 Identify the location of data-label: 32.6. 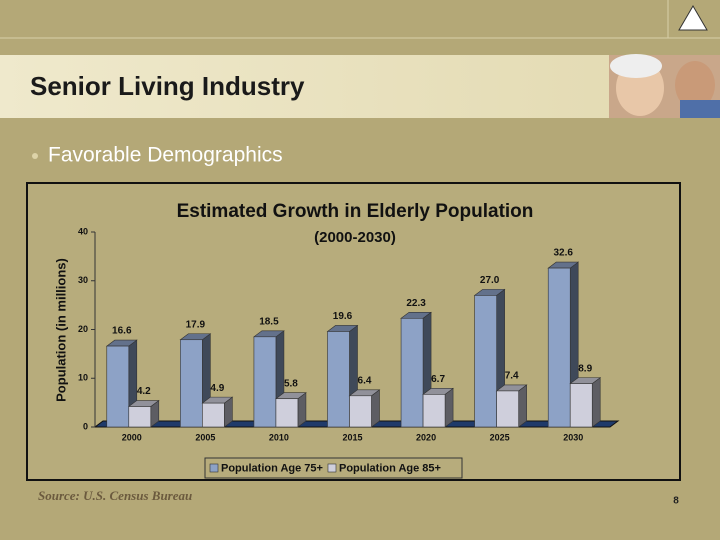
(563, 253).